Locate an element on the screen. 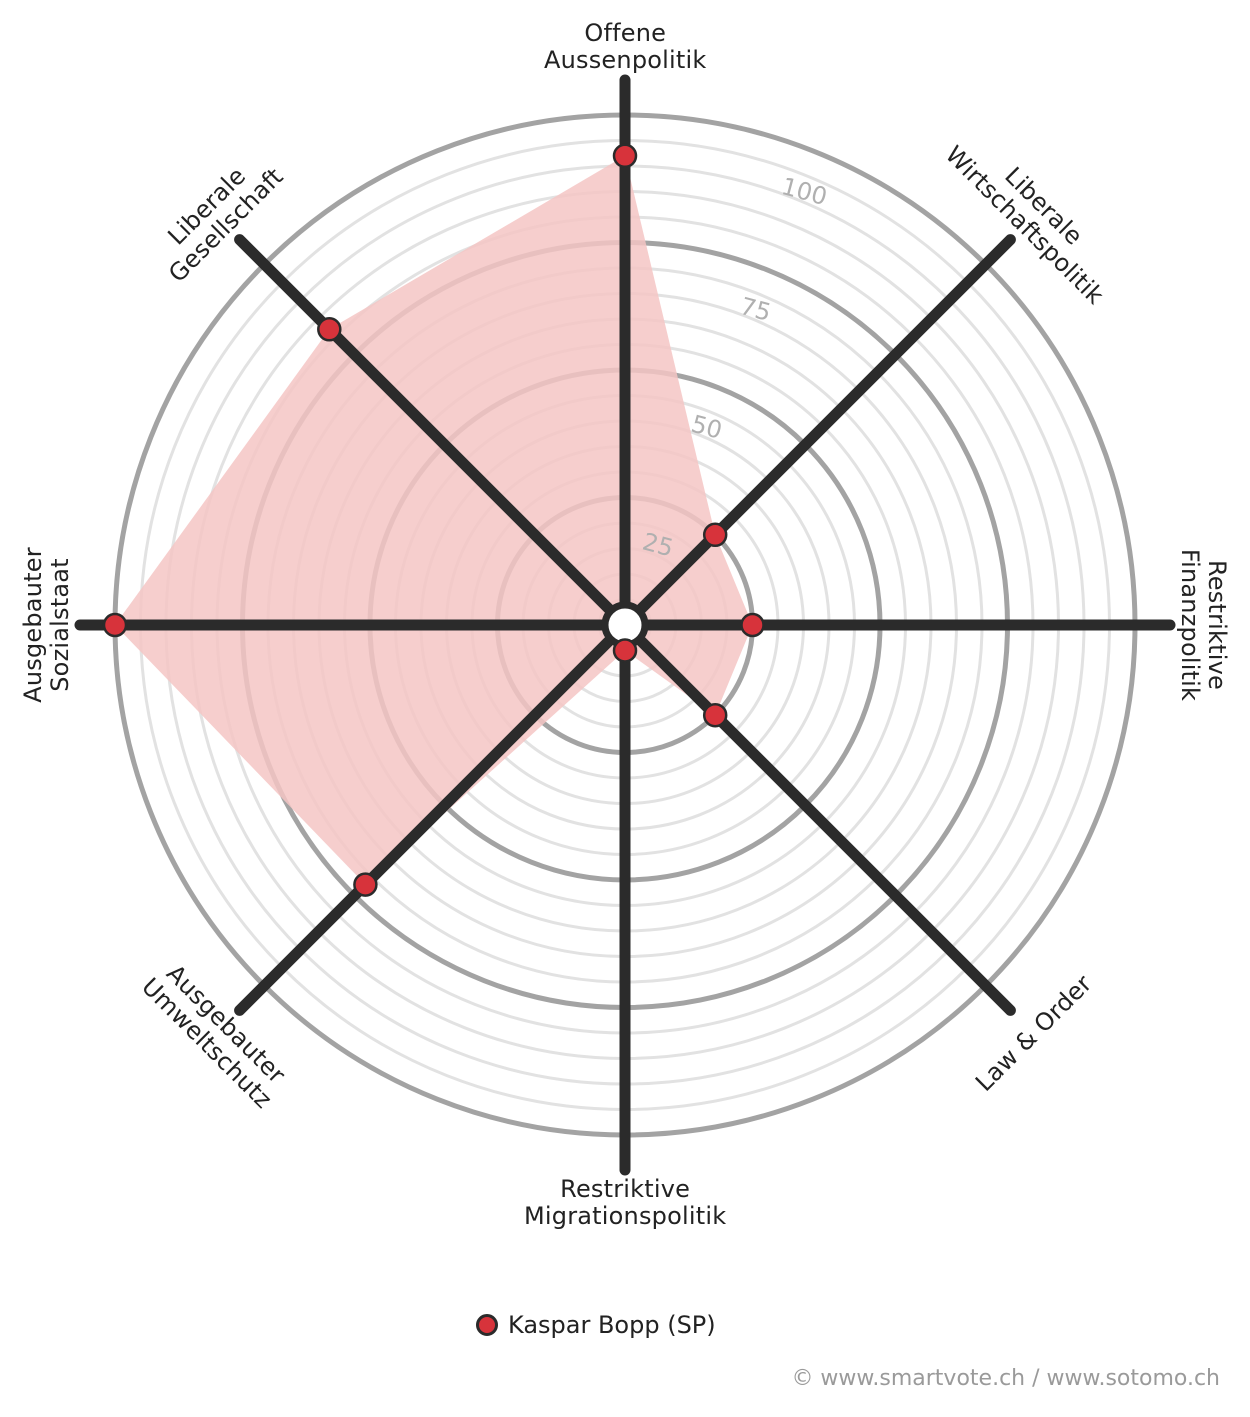 This screenshot has width=1250, height=1417. axis-label-0: Offene Aussenpolitik is located at coordinates (625, 46).